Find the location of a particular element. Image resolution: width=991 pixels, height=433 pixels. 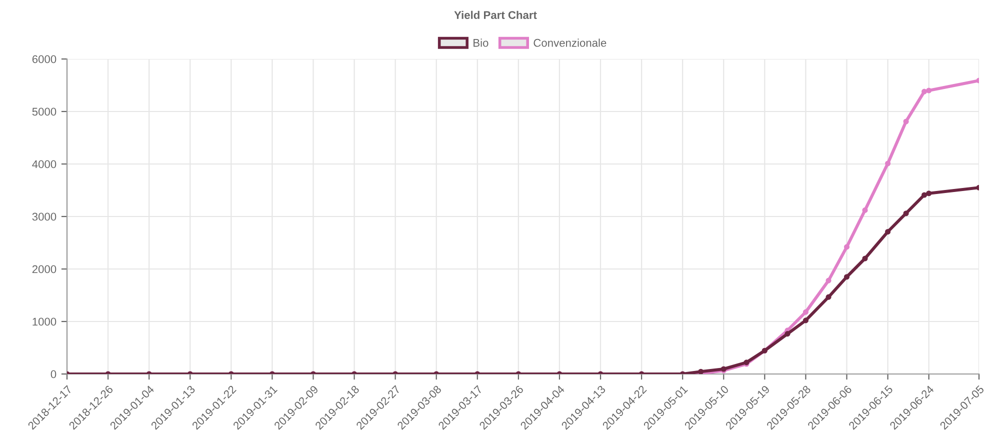

legend-label: Bio is located at coordinates (481, 42).